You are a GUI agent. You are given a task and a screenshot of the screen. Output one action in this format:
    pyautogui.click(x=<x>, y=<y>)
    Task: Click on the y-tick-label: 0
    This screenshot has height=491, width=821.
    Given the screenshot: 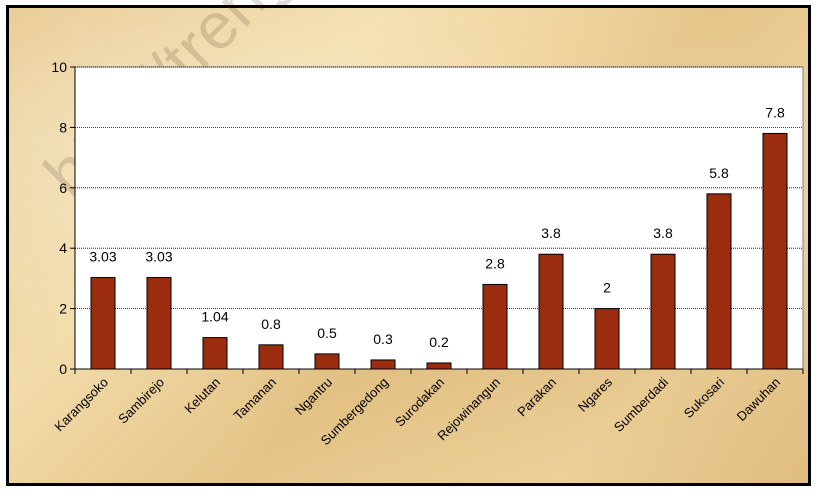 What is the action you would take?
    pyautogui.click(x=63, y=369)
    